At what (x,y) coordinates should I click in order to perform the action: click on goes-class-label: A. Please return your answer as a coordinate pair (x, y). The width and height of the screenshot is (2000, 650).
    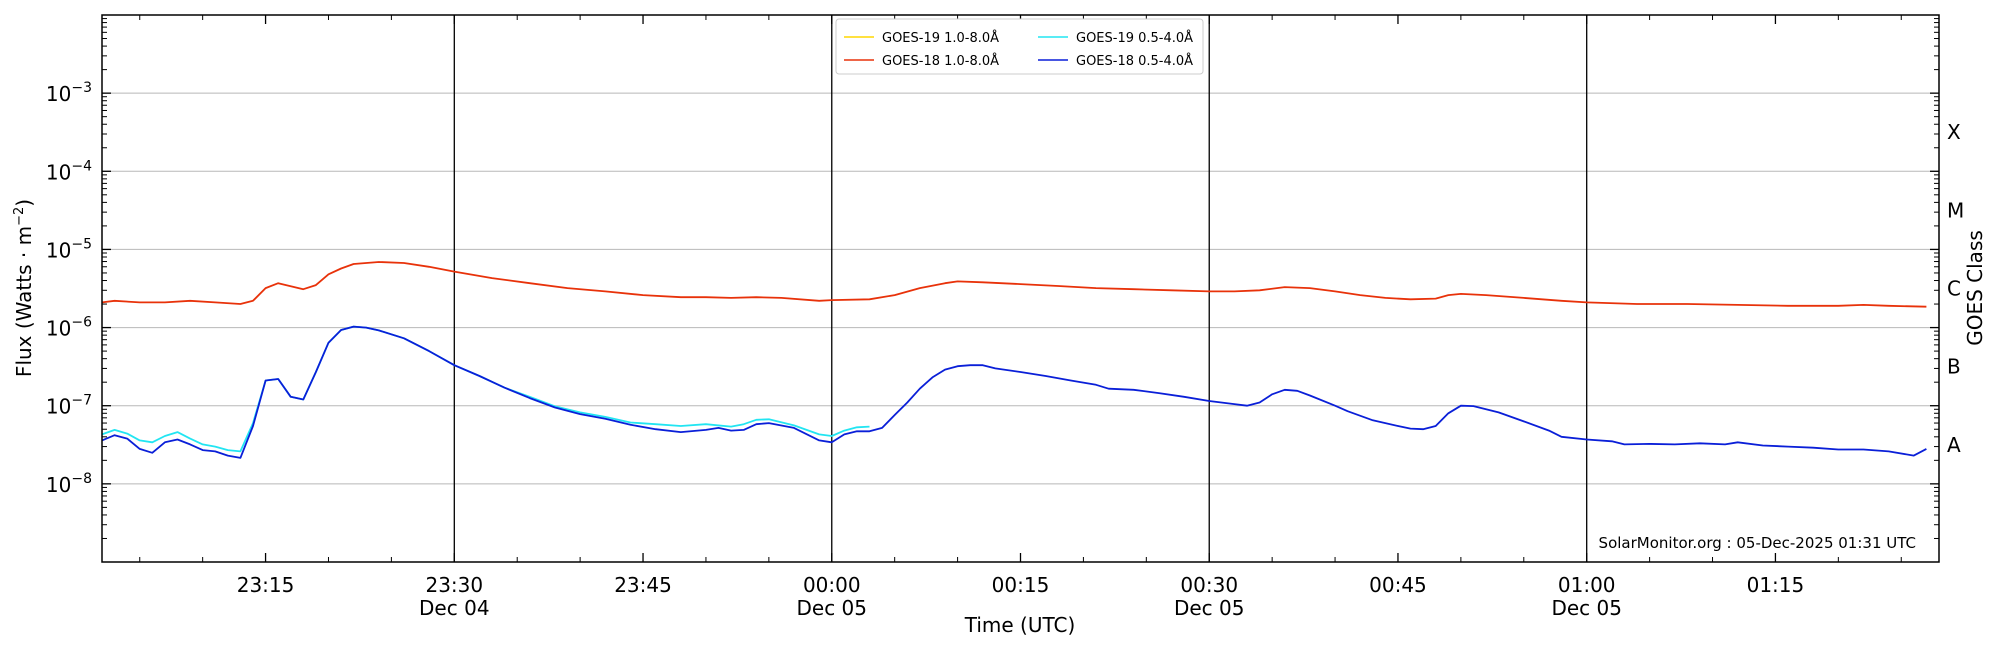
    Looking at the image, I should click on (1954, 445).